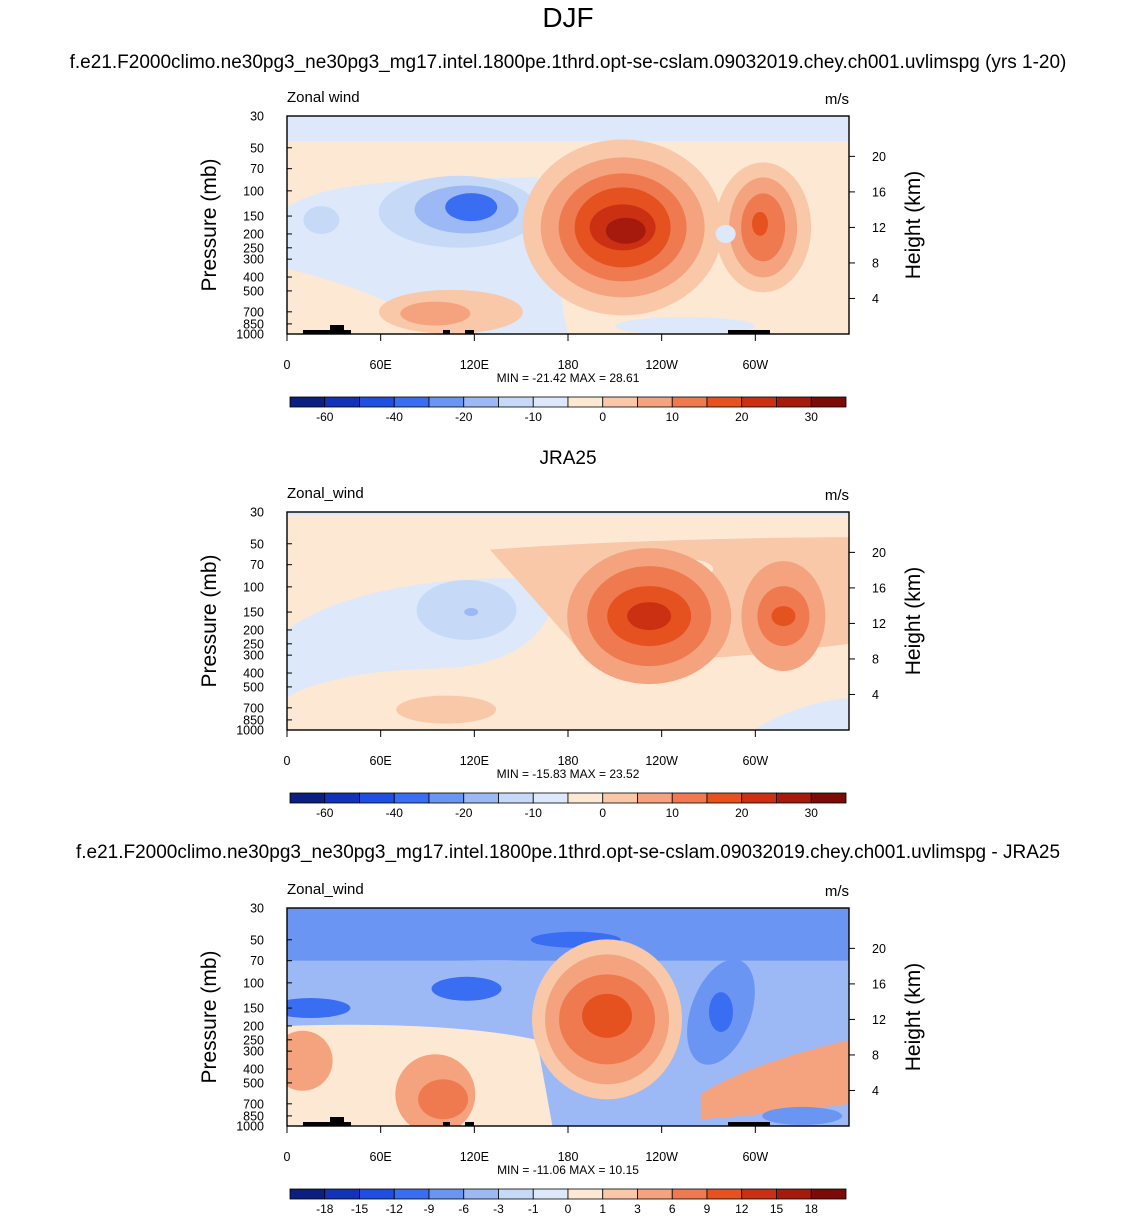 The height and width of the screenshot is (1217, 1136). What do you see at coordinates (310, 1060) in the screenshot?
I see `positive-patch-west` at bounding box center [310, 1060].